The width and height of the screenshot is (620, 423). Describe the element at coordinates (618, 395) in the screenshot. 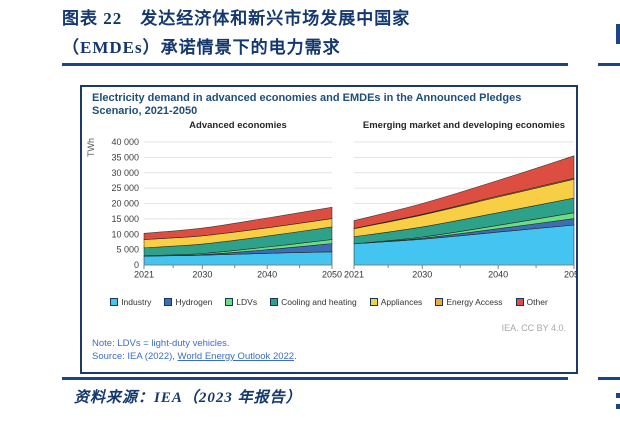

I see `adjacent-column-sliver-mid` at that location.